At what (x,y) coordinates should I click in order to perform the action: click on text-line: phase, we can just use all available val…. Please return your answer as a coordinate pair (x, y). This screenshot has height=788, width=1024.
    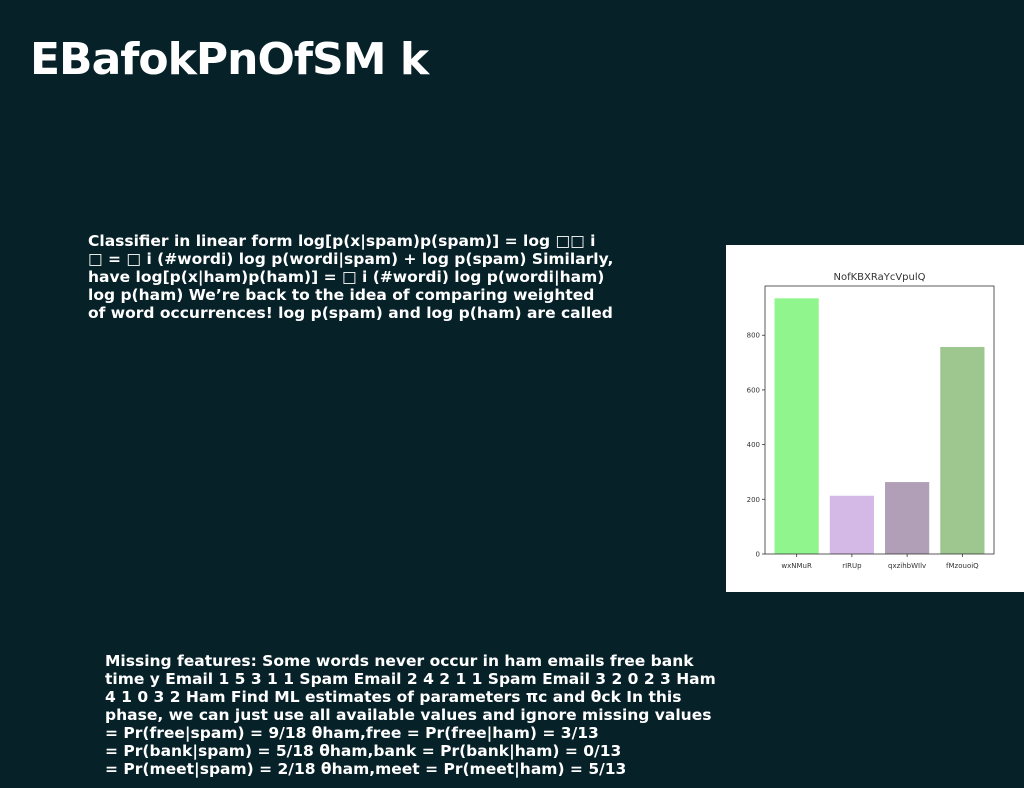
    Looking at the image, I should click on (408, 715).